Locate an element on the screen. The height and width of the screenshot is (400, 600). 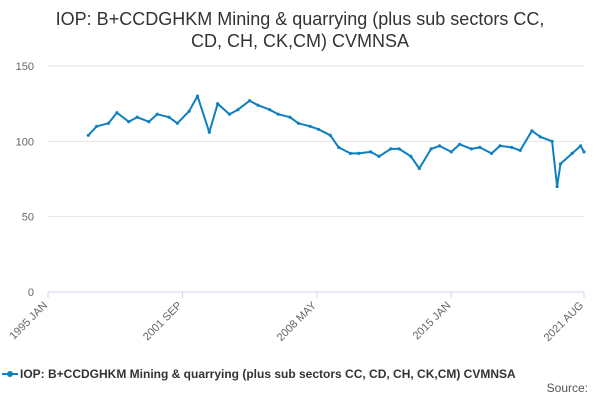
x-tick-label: 2001 SEP is located at coordinates (163, 322).